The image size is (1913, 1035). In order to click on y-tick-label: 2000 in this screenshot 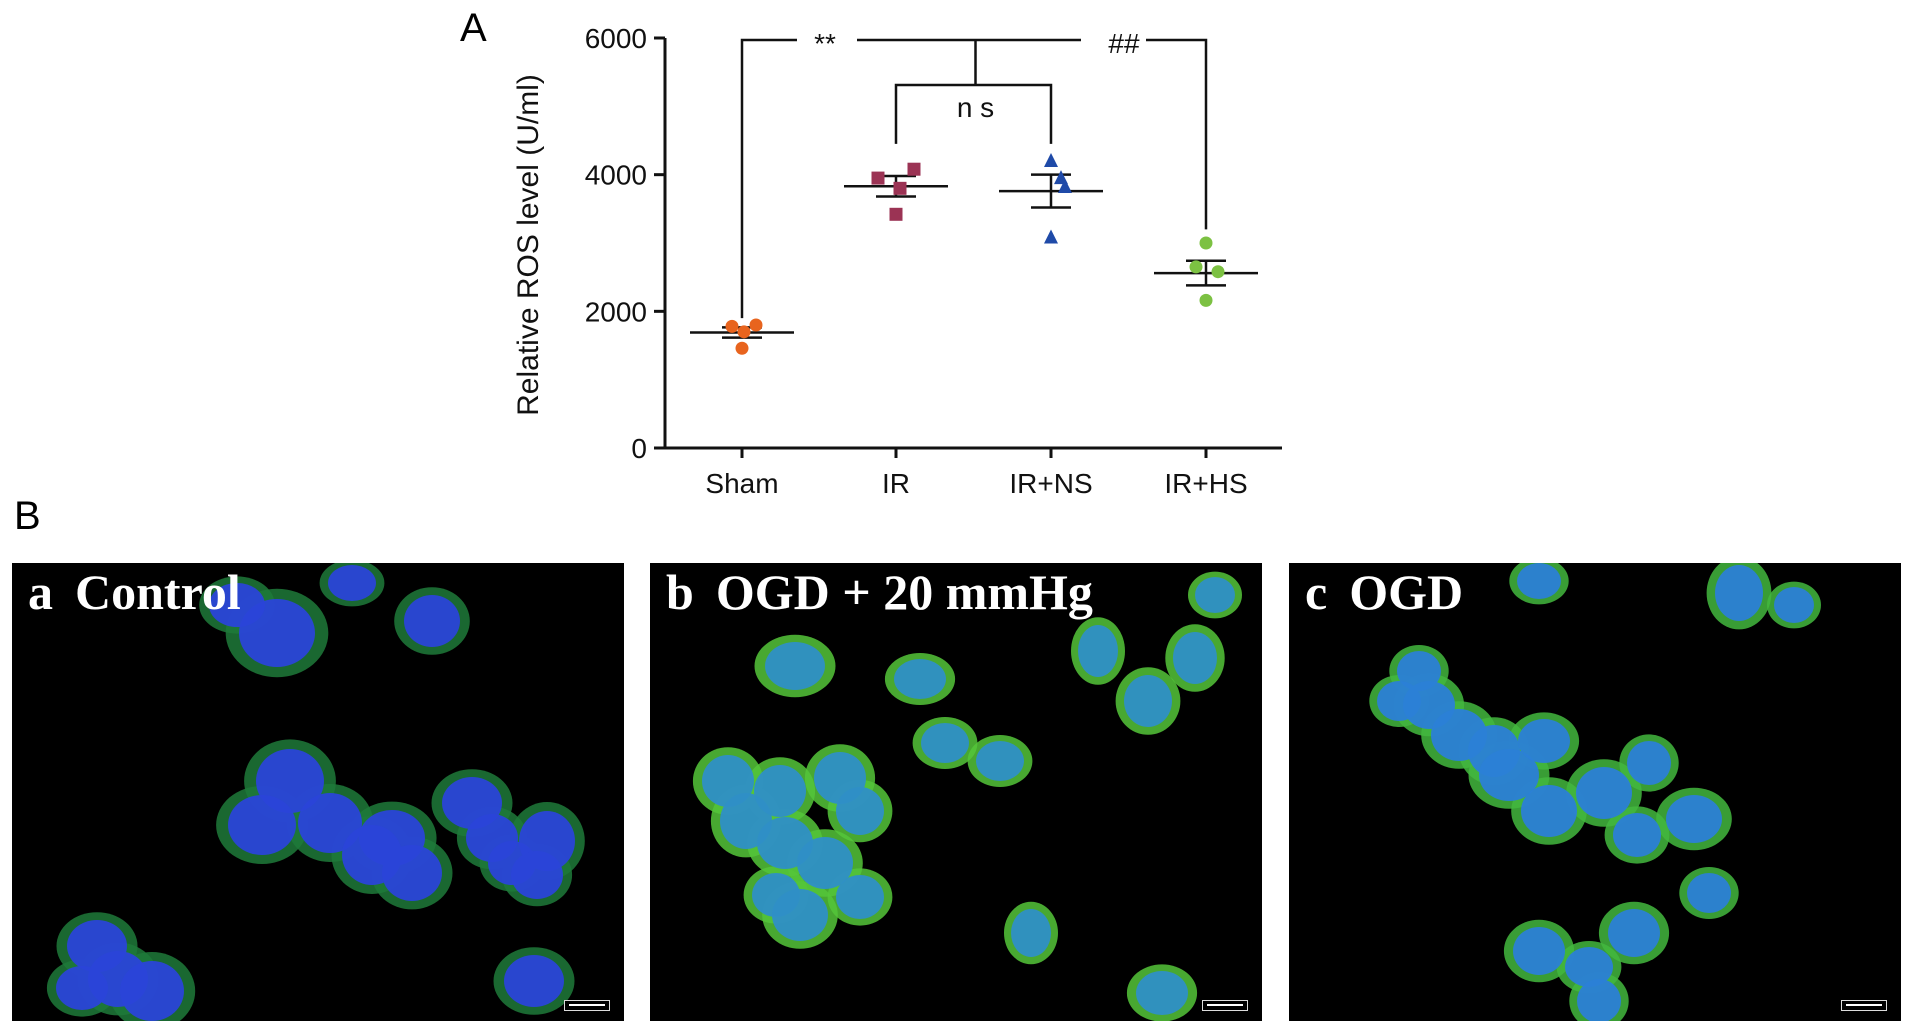, I will do `click(616, 311)`.